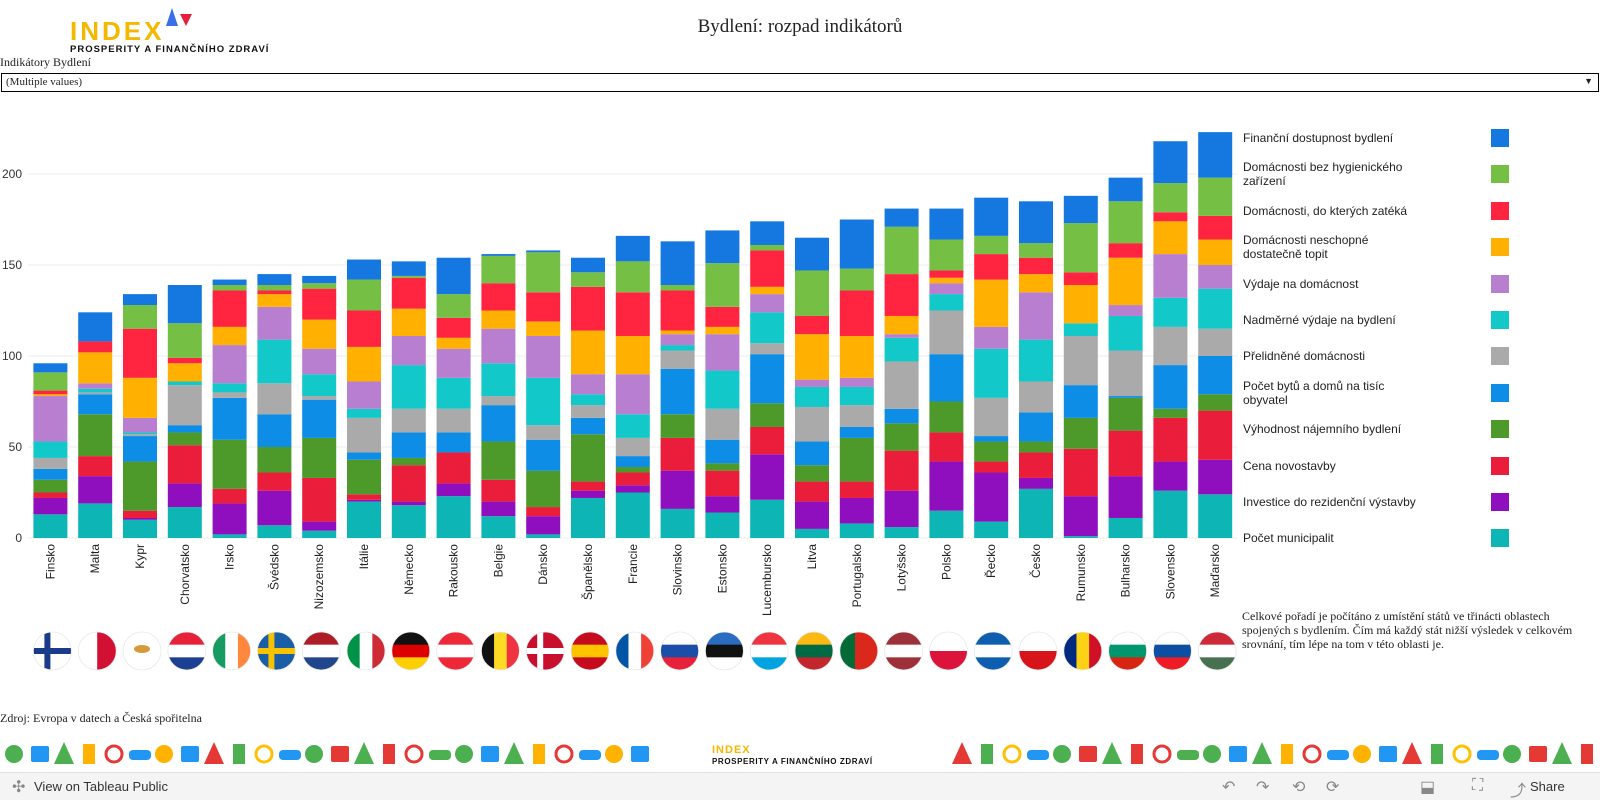 The image size is (1600, 800). Describe the element at coordinates (1547, 786) in the screenshot. I see `share-button: Share` at that location.